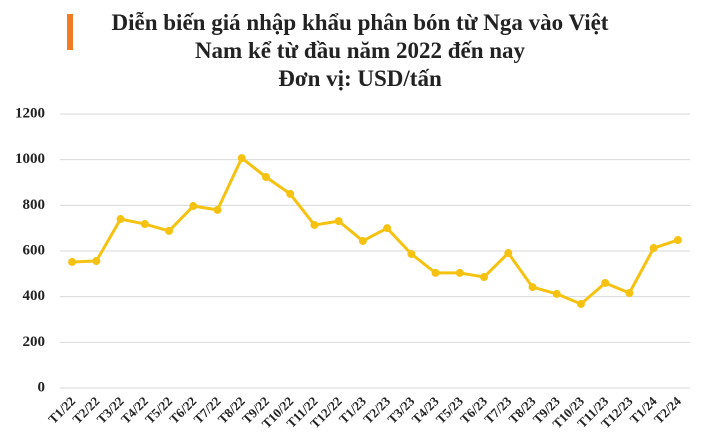 Image resolution: width=706 pixels, height=441 pixels. Describe the element at coordinates (667, 409) in the screenshot. I see `x-tick-label: T2/24` at that location.